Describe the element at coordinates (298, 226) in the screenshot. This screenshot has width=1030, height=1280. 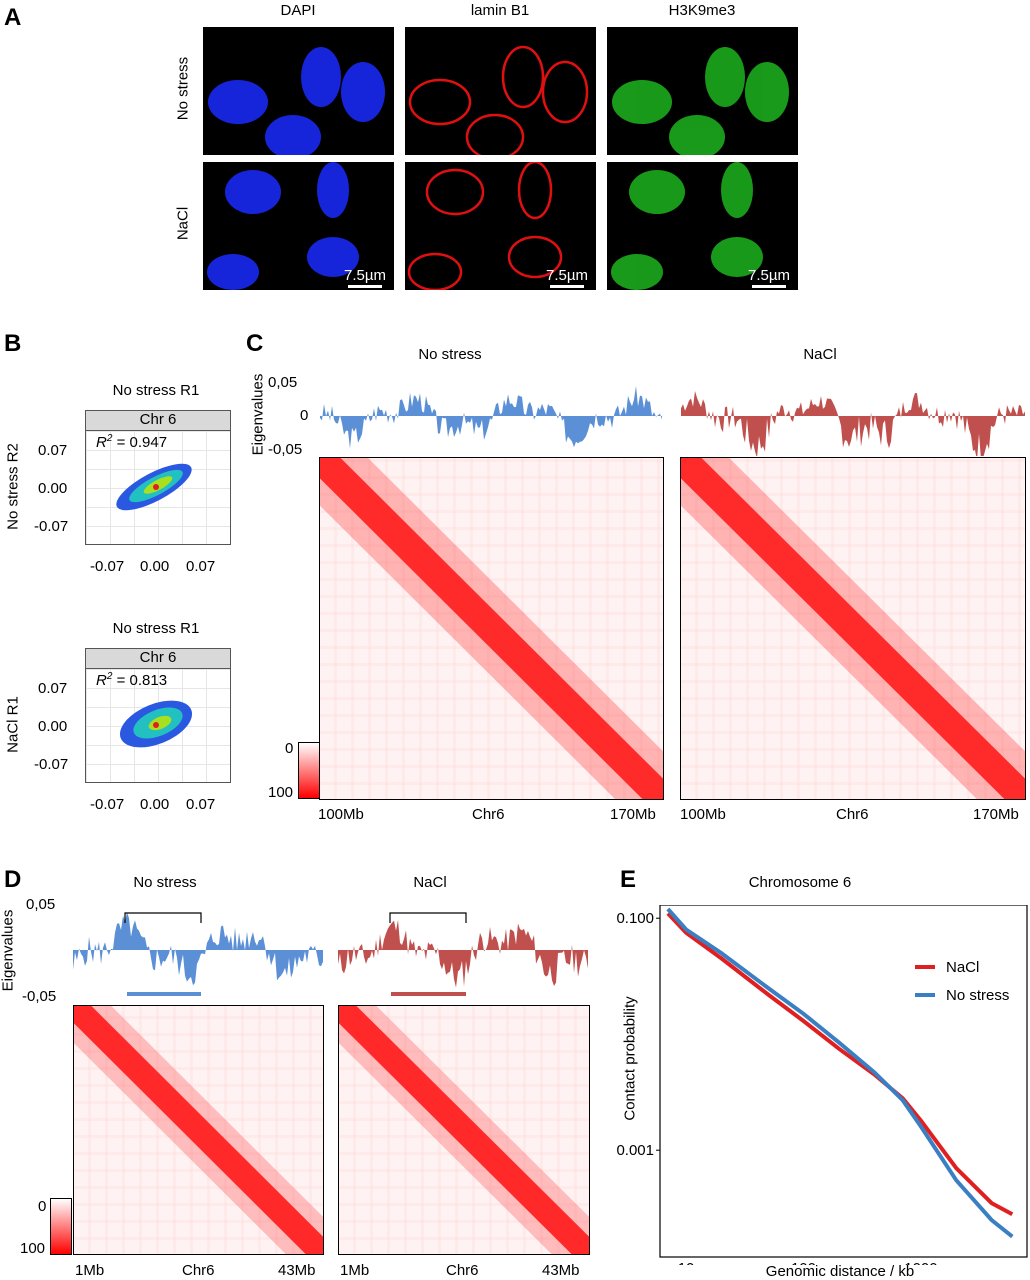
I see `micrograph-dapi-nacl: 7.5µm` at that location.